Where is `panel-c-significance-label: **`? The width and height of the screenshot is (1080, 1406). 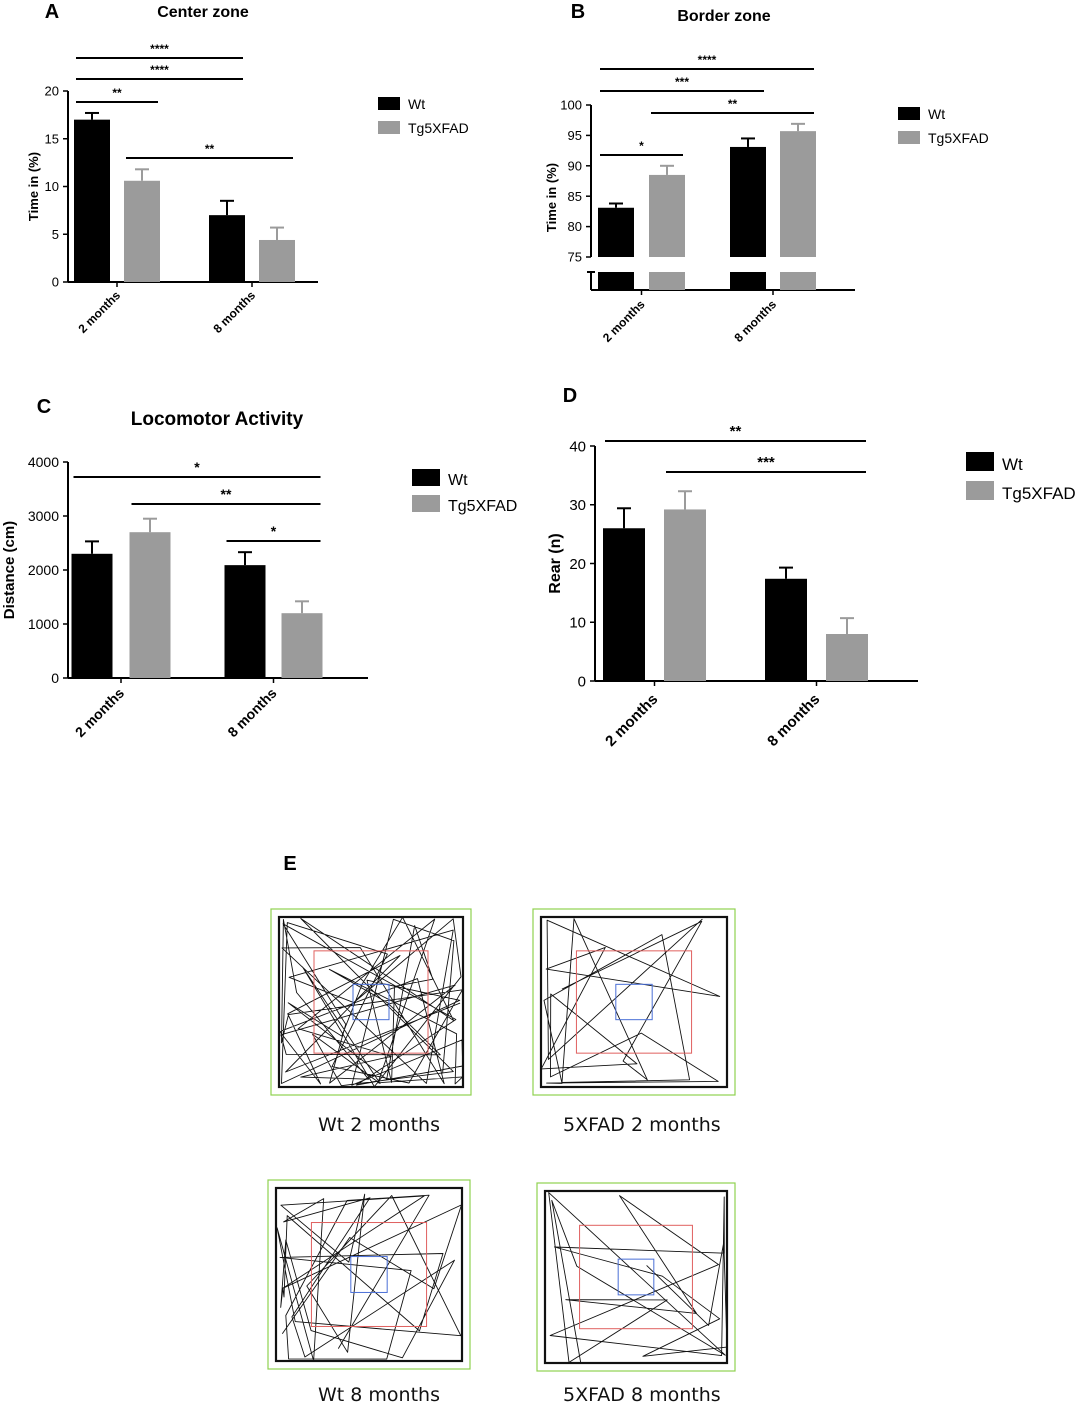 panel-c-significance-label: ** is located at coordinates (226, 494).